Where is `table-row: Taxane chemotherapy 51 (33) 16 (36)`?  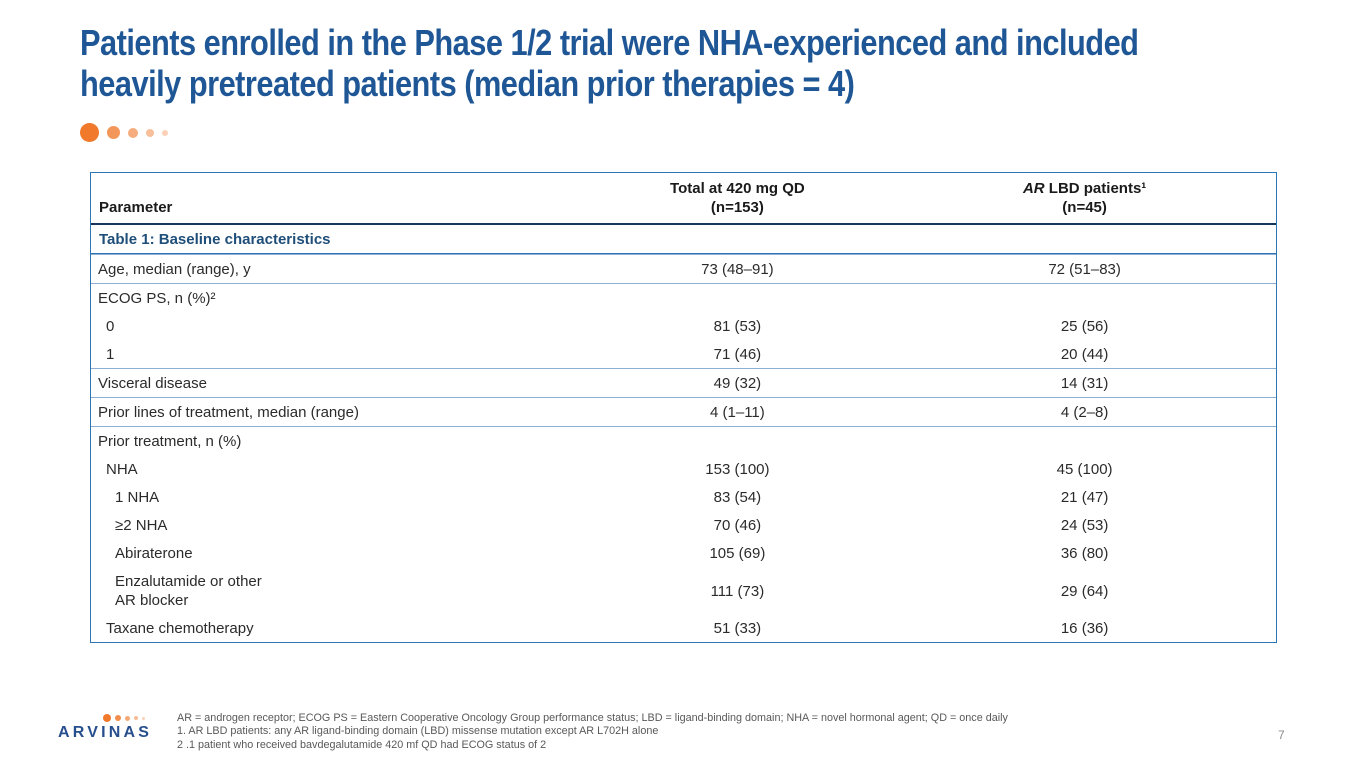
table-row: Taxane chemotherapy 51 (33) 16 (36) is located at coordinates (607, 628).